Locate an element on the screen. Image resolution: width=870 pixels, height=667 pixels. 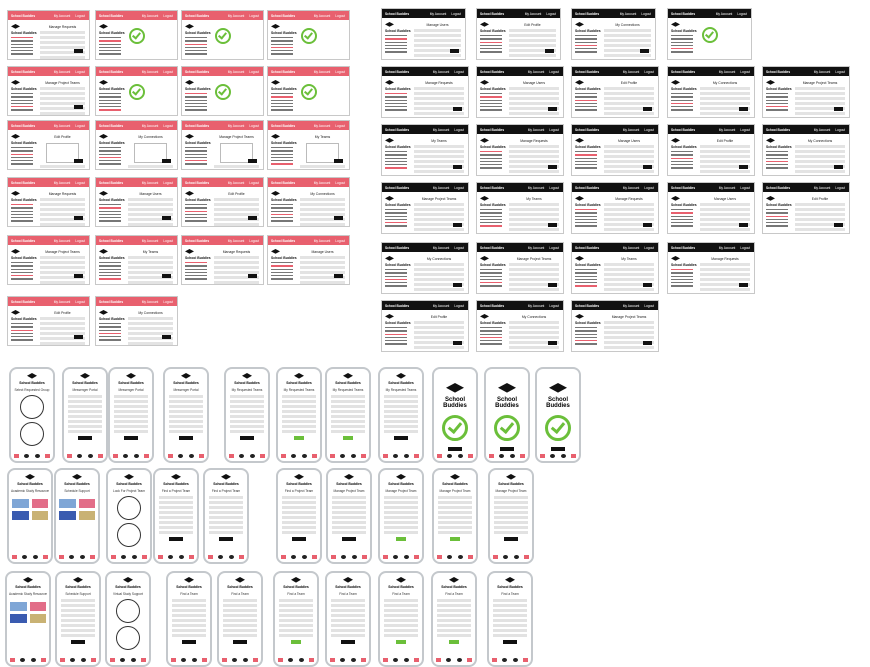
option-circle is located at coordinates (32, 434).